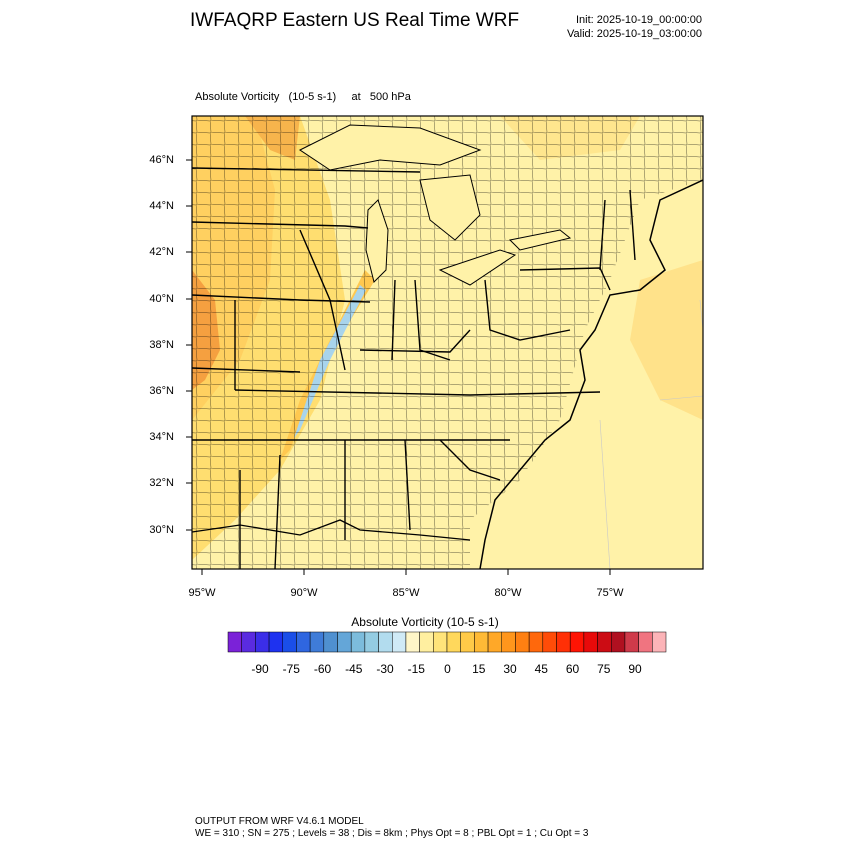 This screenshot has width=850, height=850. Describe the element at coordinates (279, 821) in the screenshot. I see `footer-line-1: OUTPUT FROM WRF V4.6.1 MODEL` at that location.